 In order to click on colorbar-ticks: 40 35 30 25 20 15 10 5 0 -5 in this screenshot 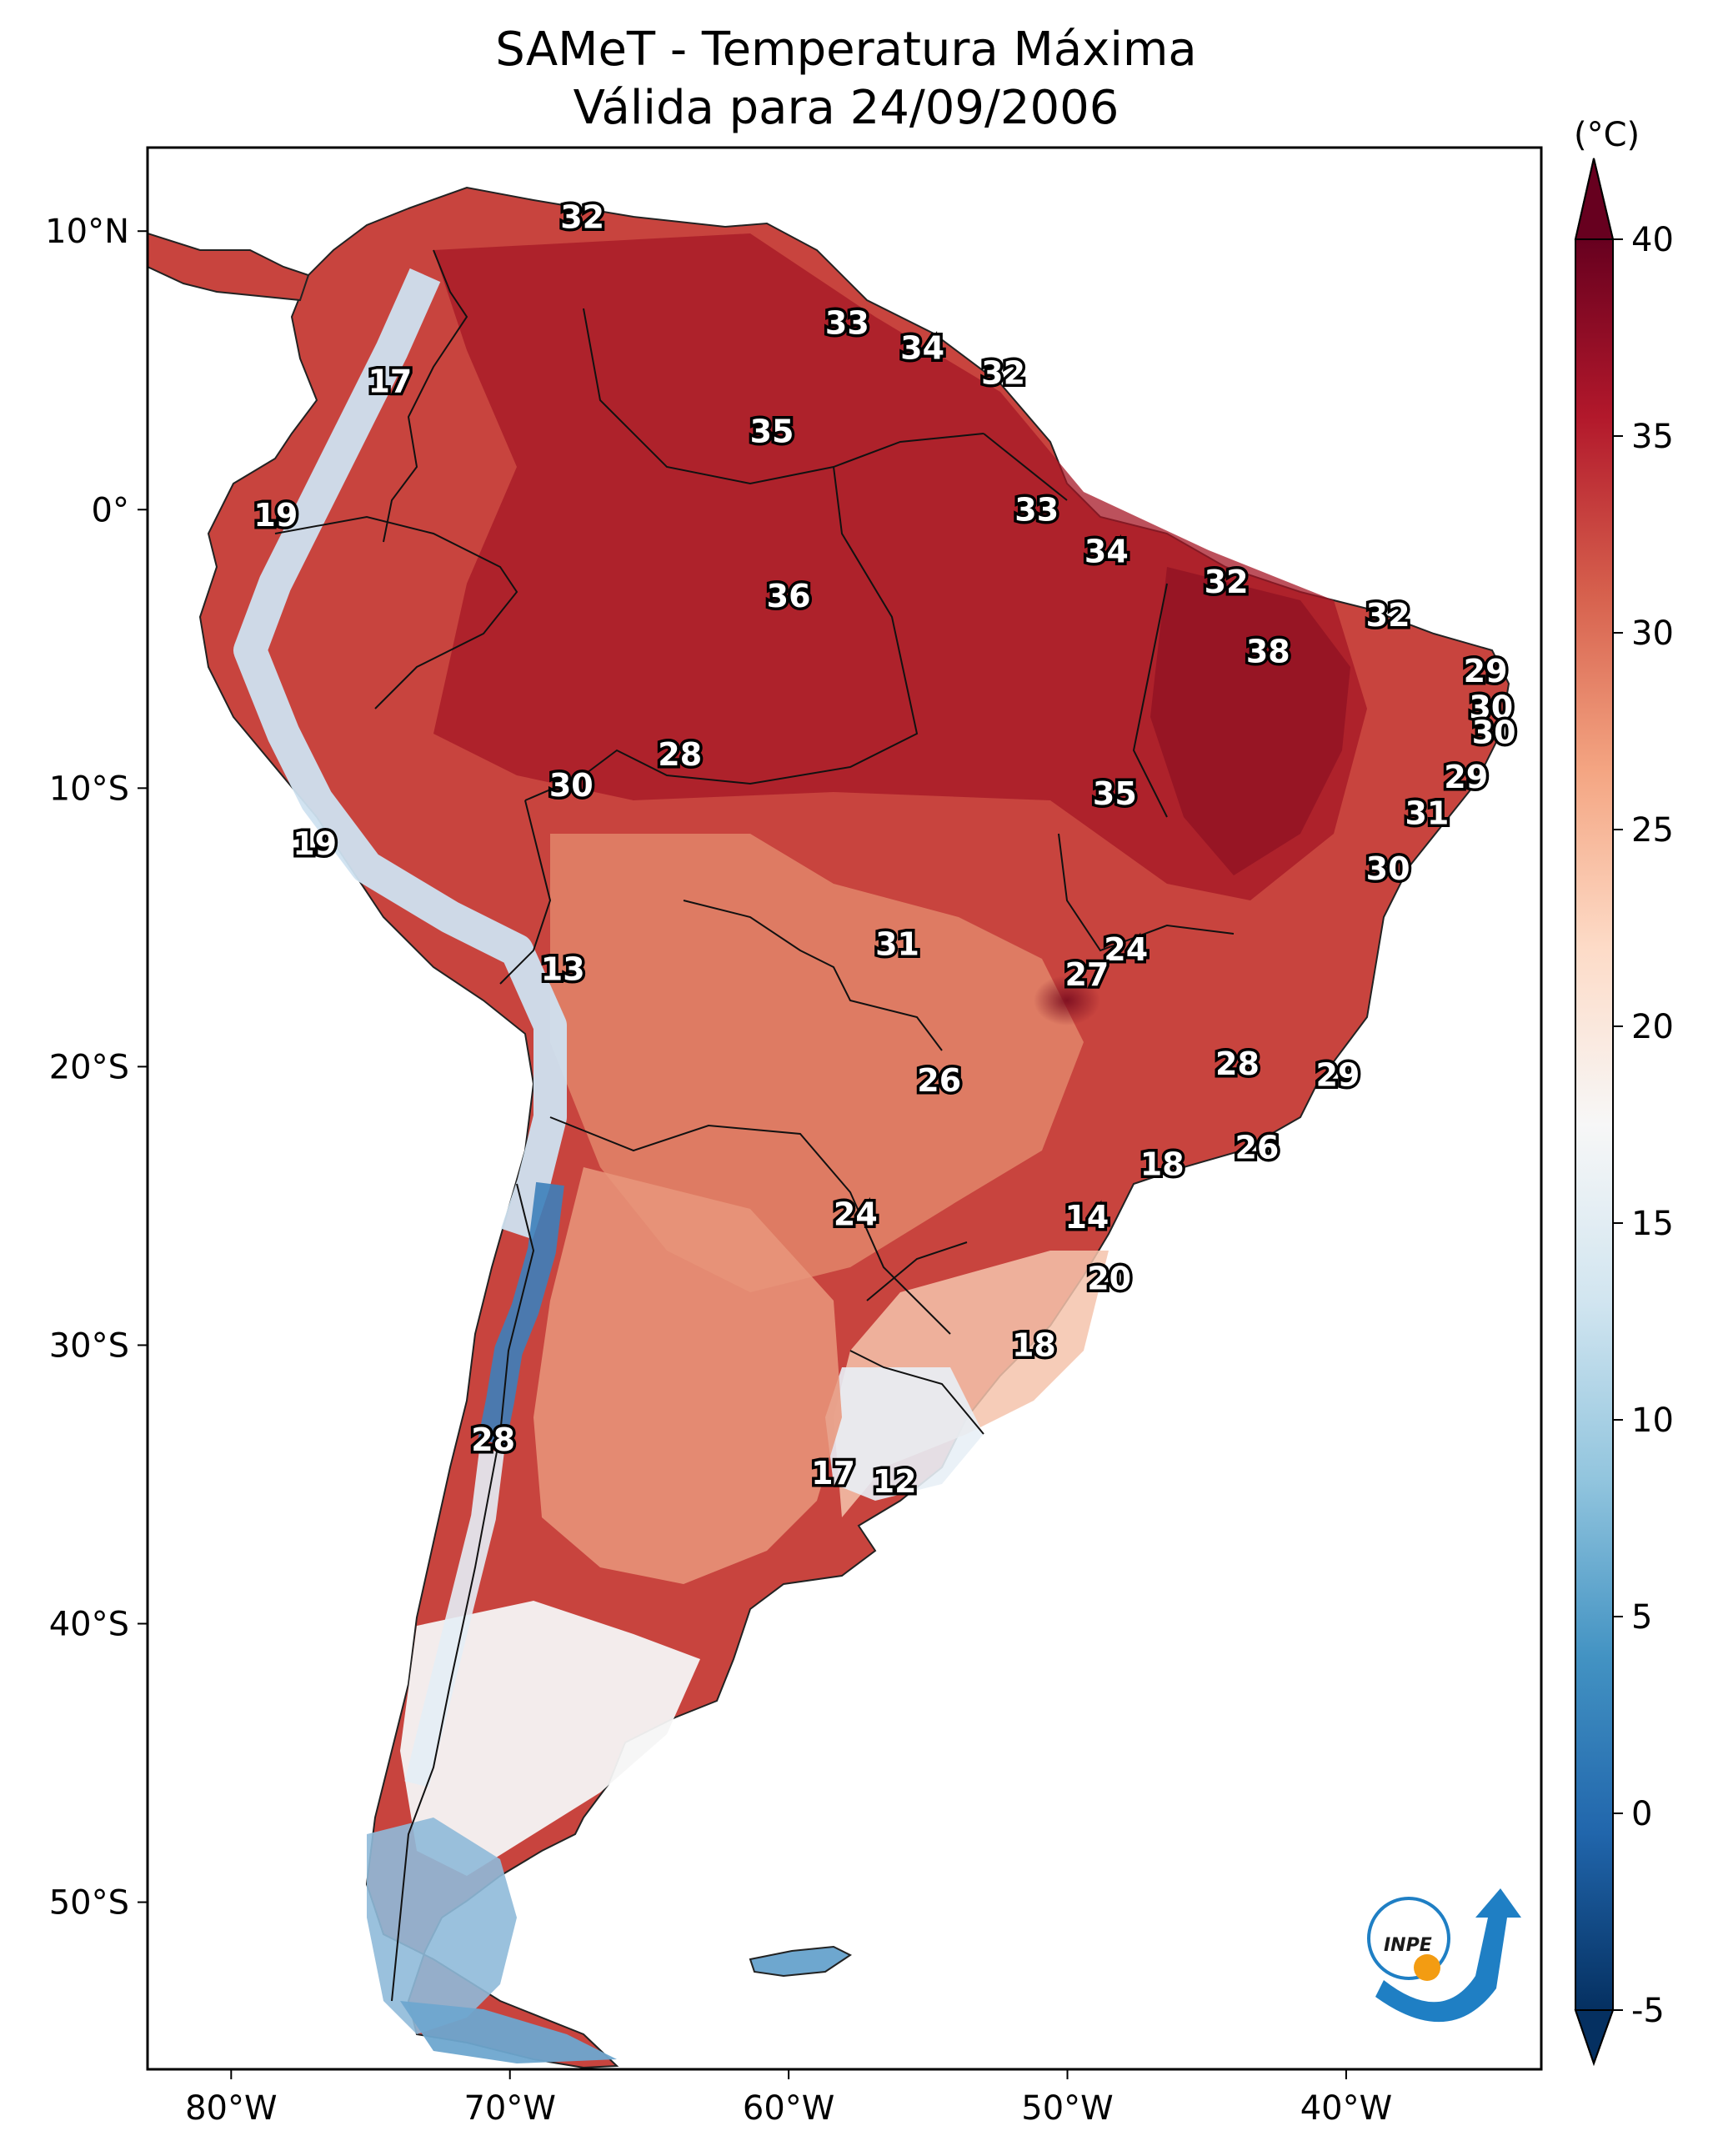, I will do `click(1643, 1125)`.